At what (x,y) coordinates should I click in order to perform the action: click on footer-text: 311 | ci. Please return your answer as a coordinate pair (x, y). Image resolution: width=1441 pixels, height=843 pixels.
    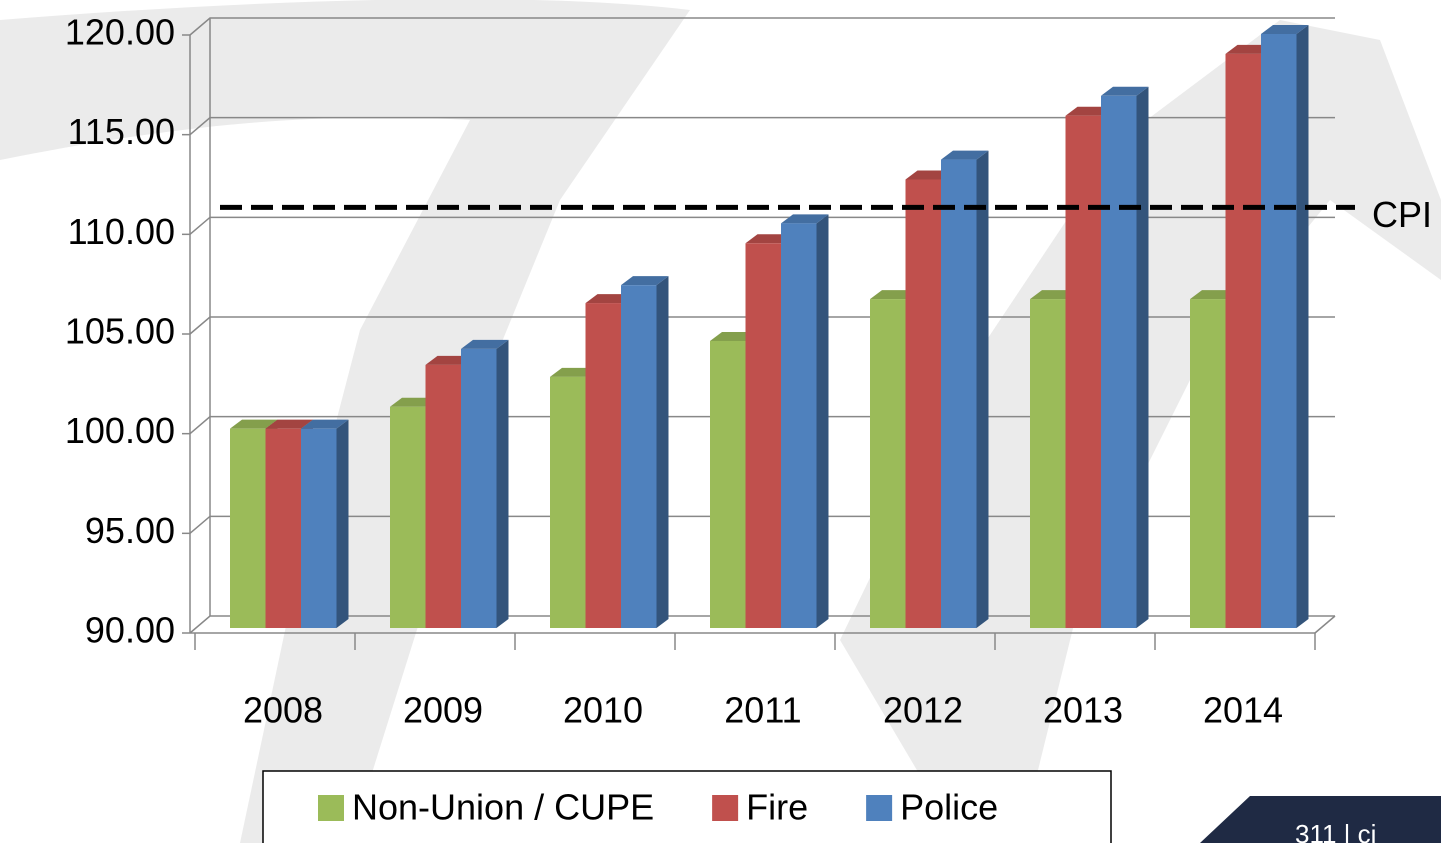
    Looking at the image, I should click on (1335, 831).